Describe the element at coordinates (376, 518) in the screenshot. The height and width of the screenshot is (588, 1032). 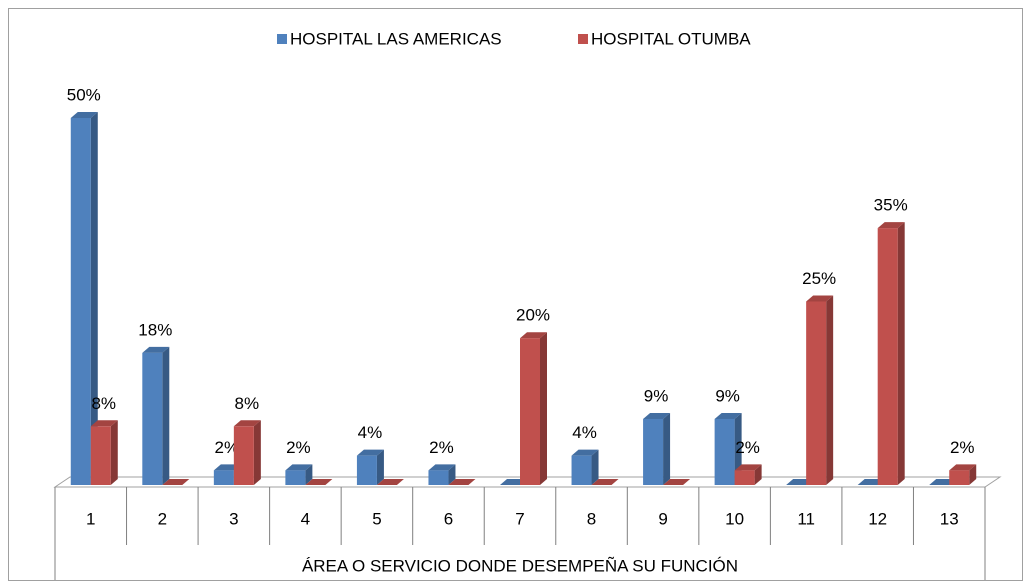
I see `x-tick-label: 5` at that location.